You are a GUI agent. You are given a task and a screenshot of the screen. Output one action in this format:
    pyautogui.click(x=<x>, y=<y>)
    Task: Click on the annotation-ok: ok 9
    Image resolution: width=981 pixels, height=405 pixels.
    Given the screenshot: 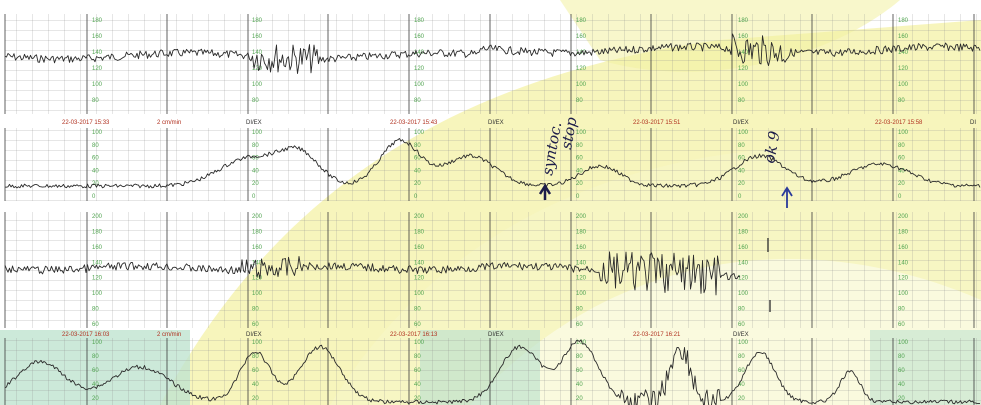 What is the action you would take?
    pyautogui.click(x=771, y=147)
    